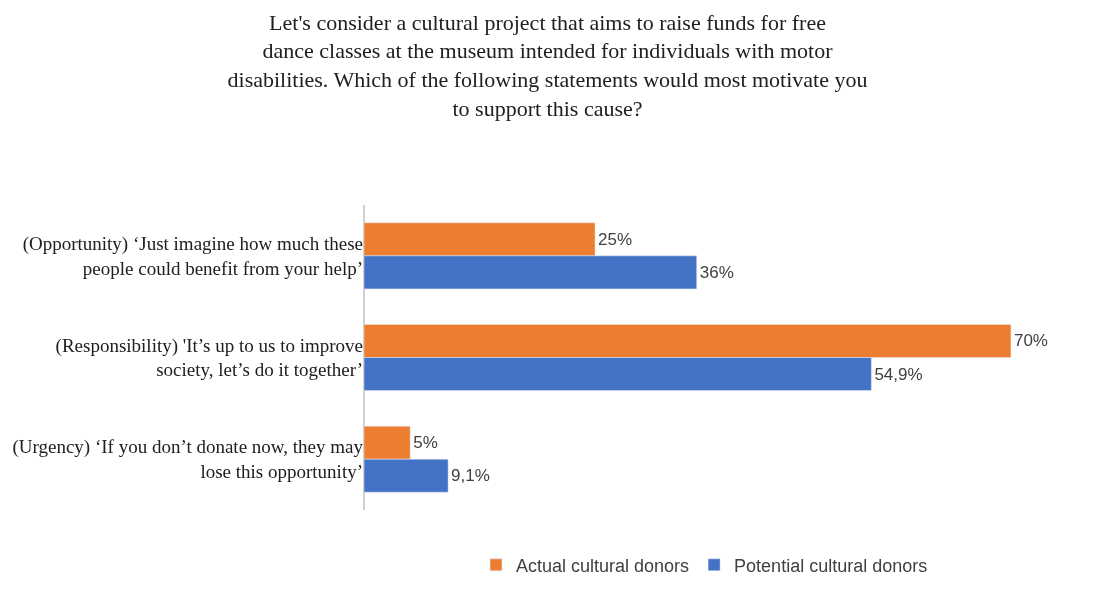 Image resolution: width=1095 pixels, height=596 pixels. Describe the element at coordinates (831, 565) in the screenshot. I see `legend-label: Potential cultural donors` at that location.